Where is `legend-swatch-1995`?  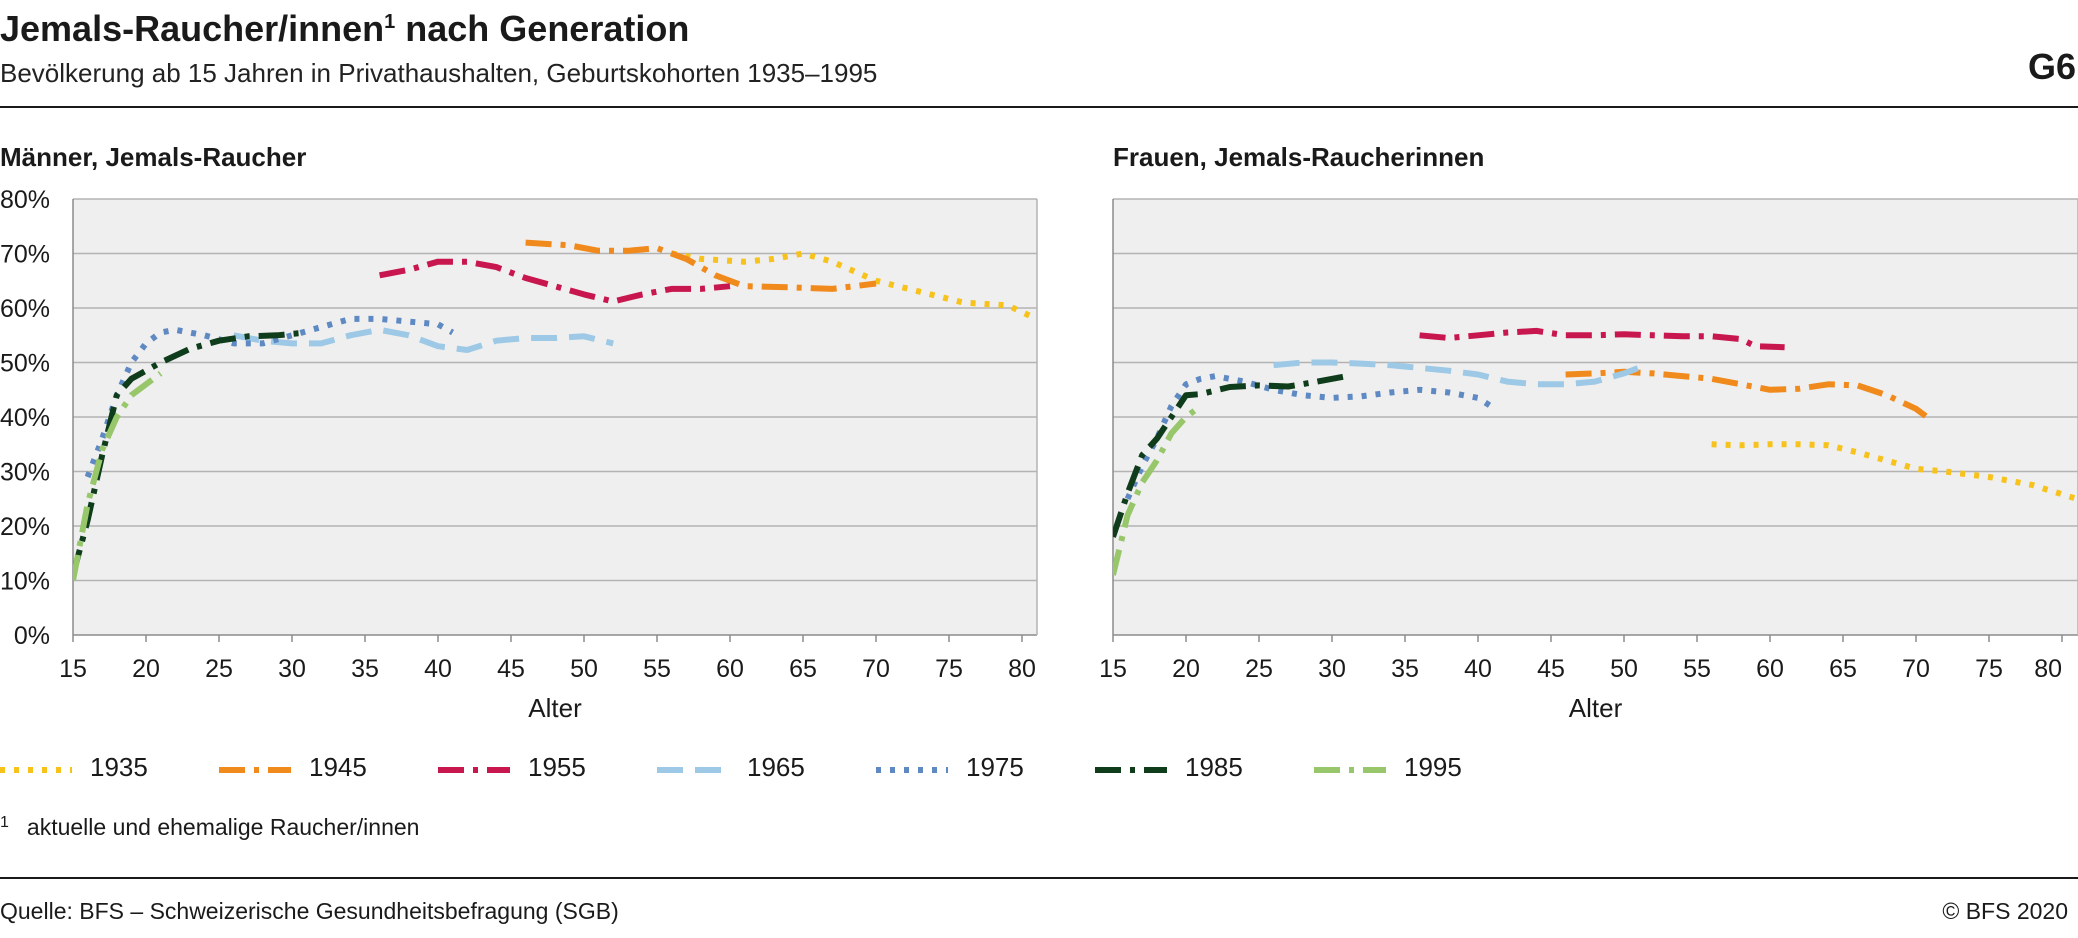 legend-swatch-1995 is located at coordinates (1350, 770).